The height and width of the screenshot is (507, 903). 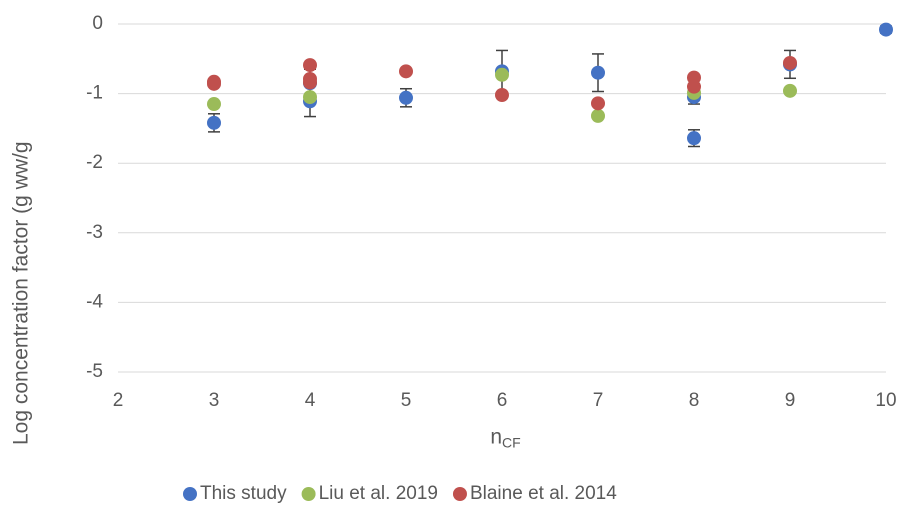 What do you see at coordinates (406, 400) in the screenshot?
I see `x-tick-label: 5` at bounding box center [406, 400].